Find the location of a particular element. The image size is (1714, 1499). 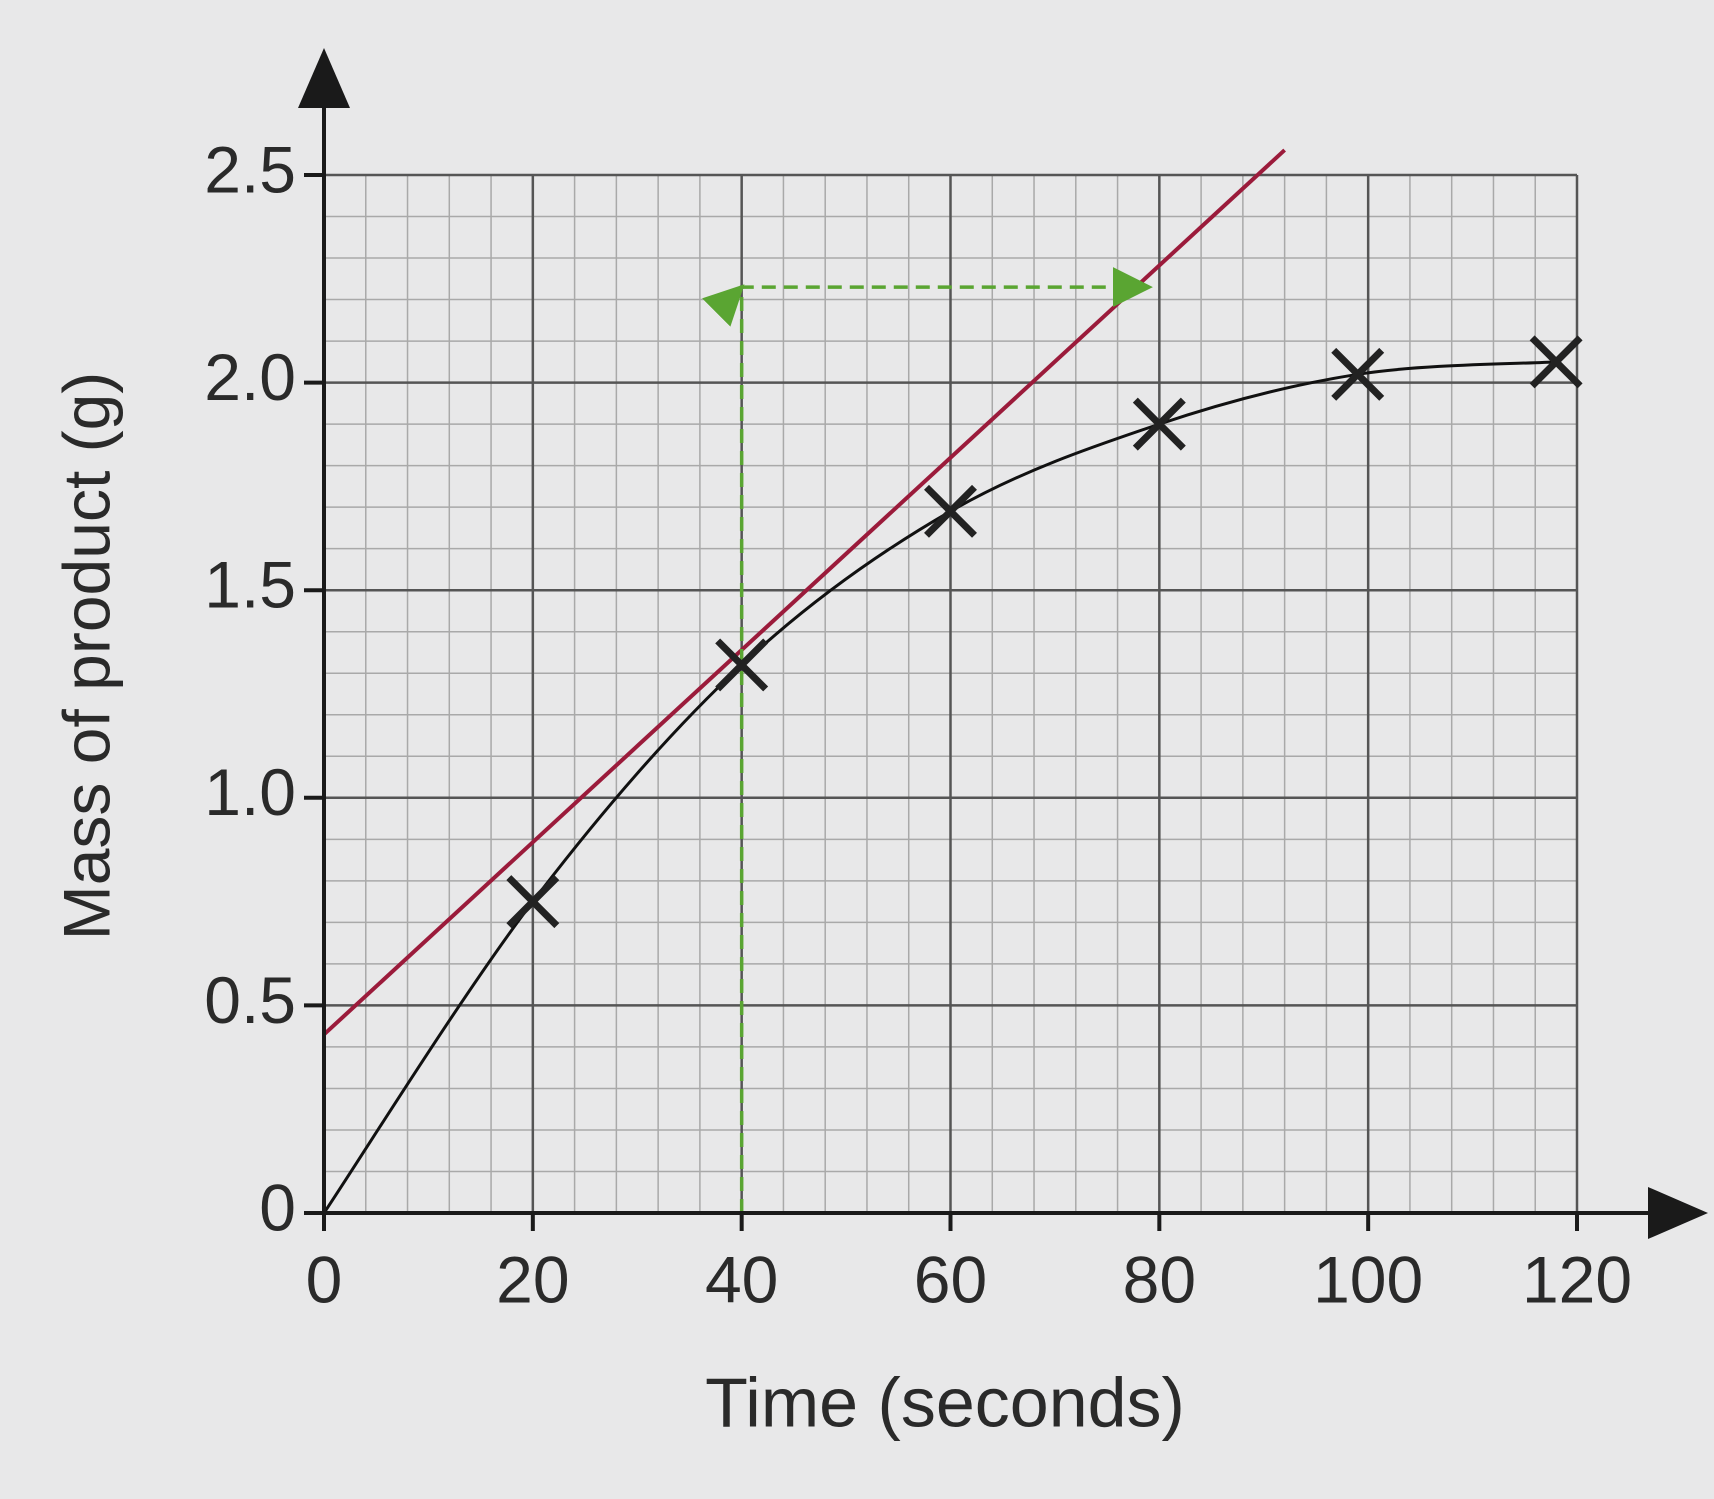

x-tick-label: 120 is located at coordinates (1577, 1279).